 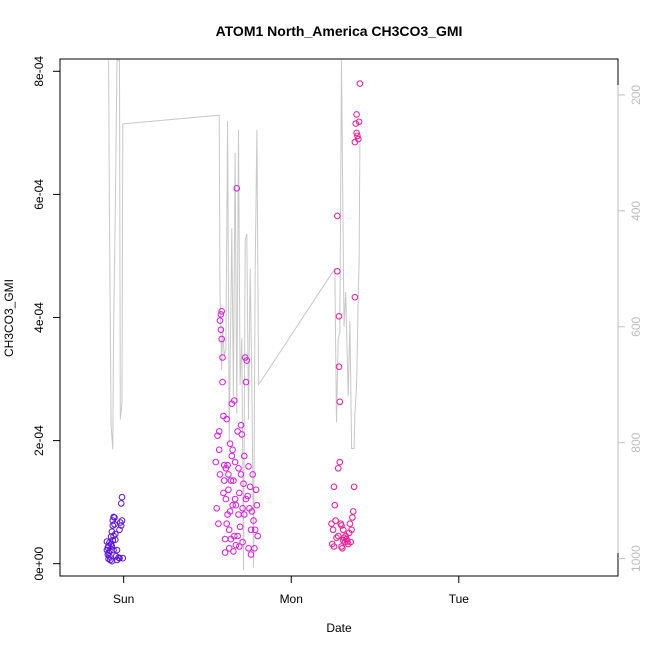 I want to click on y2-tick-label: 800, so click(x=636, y=442).